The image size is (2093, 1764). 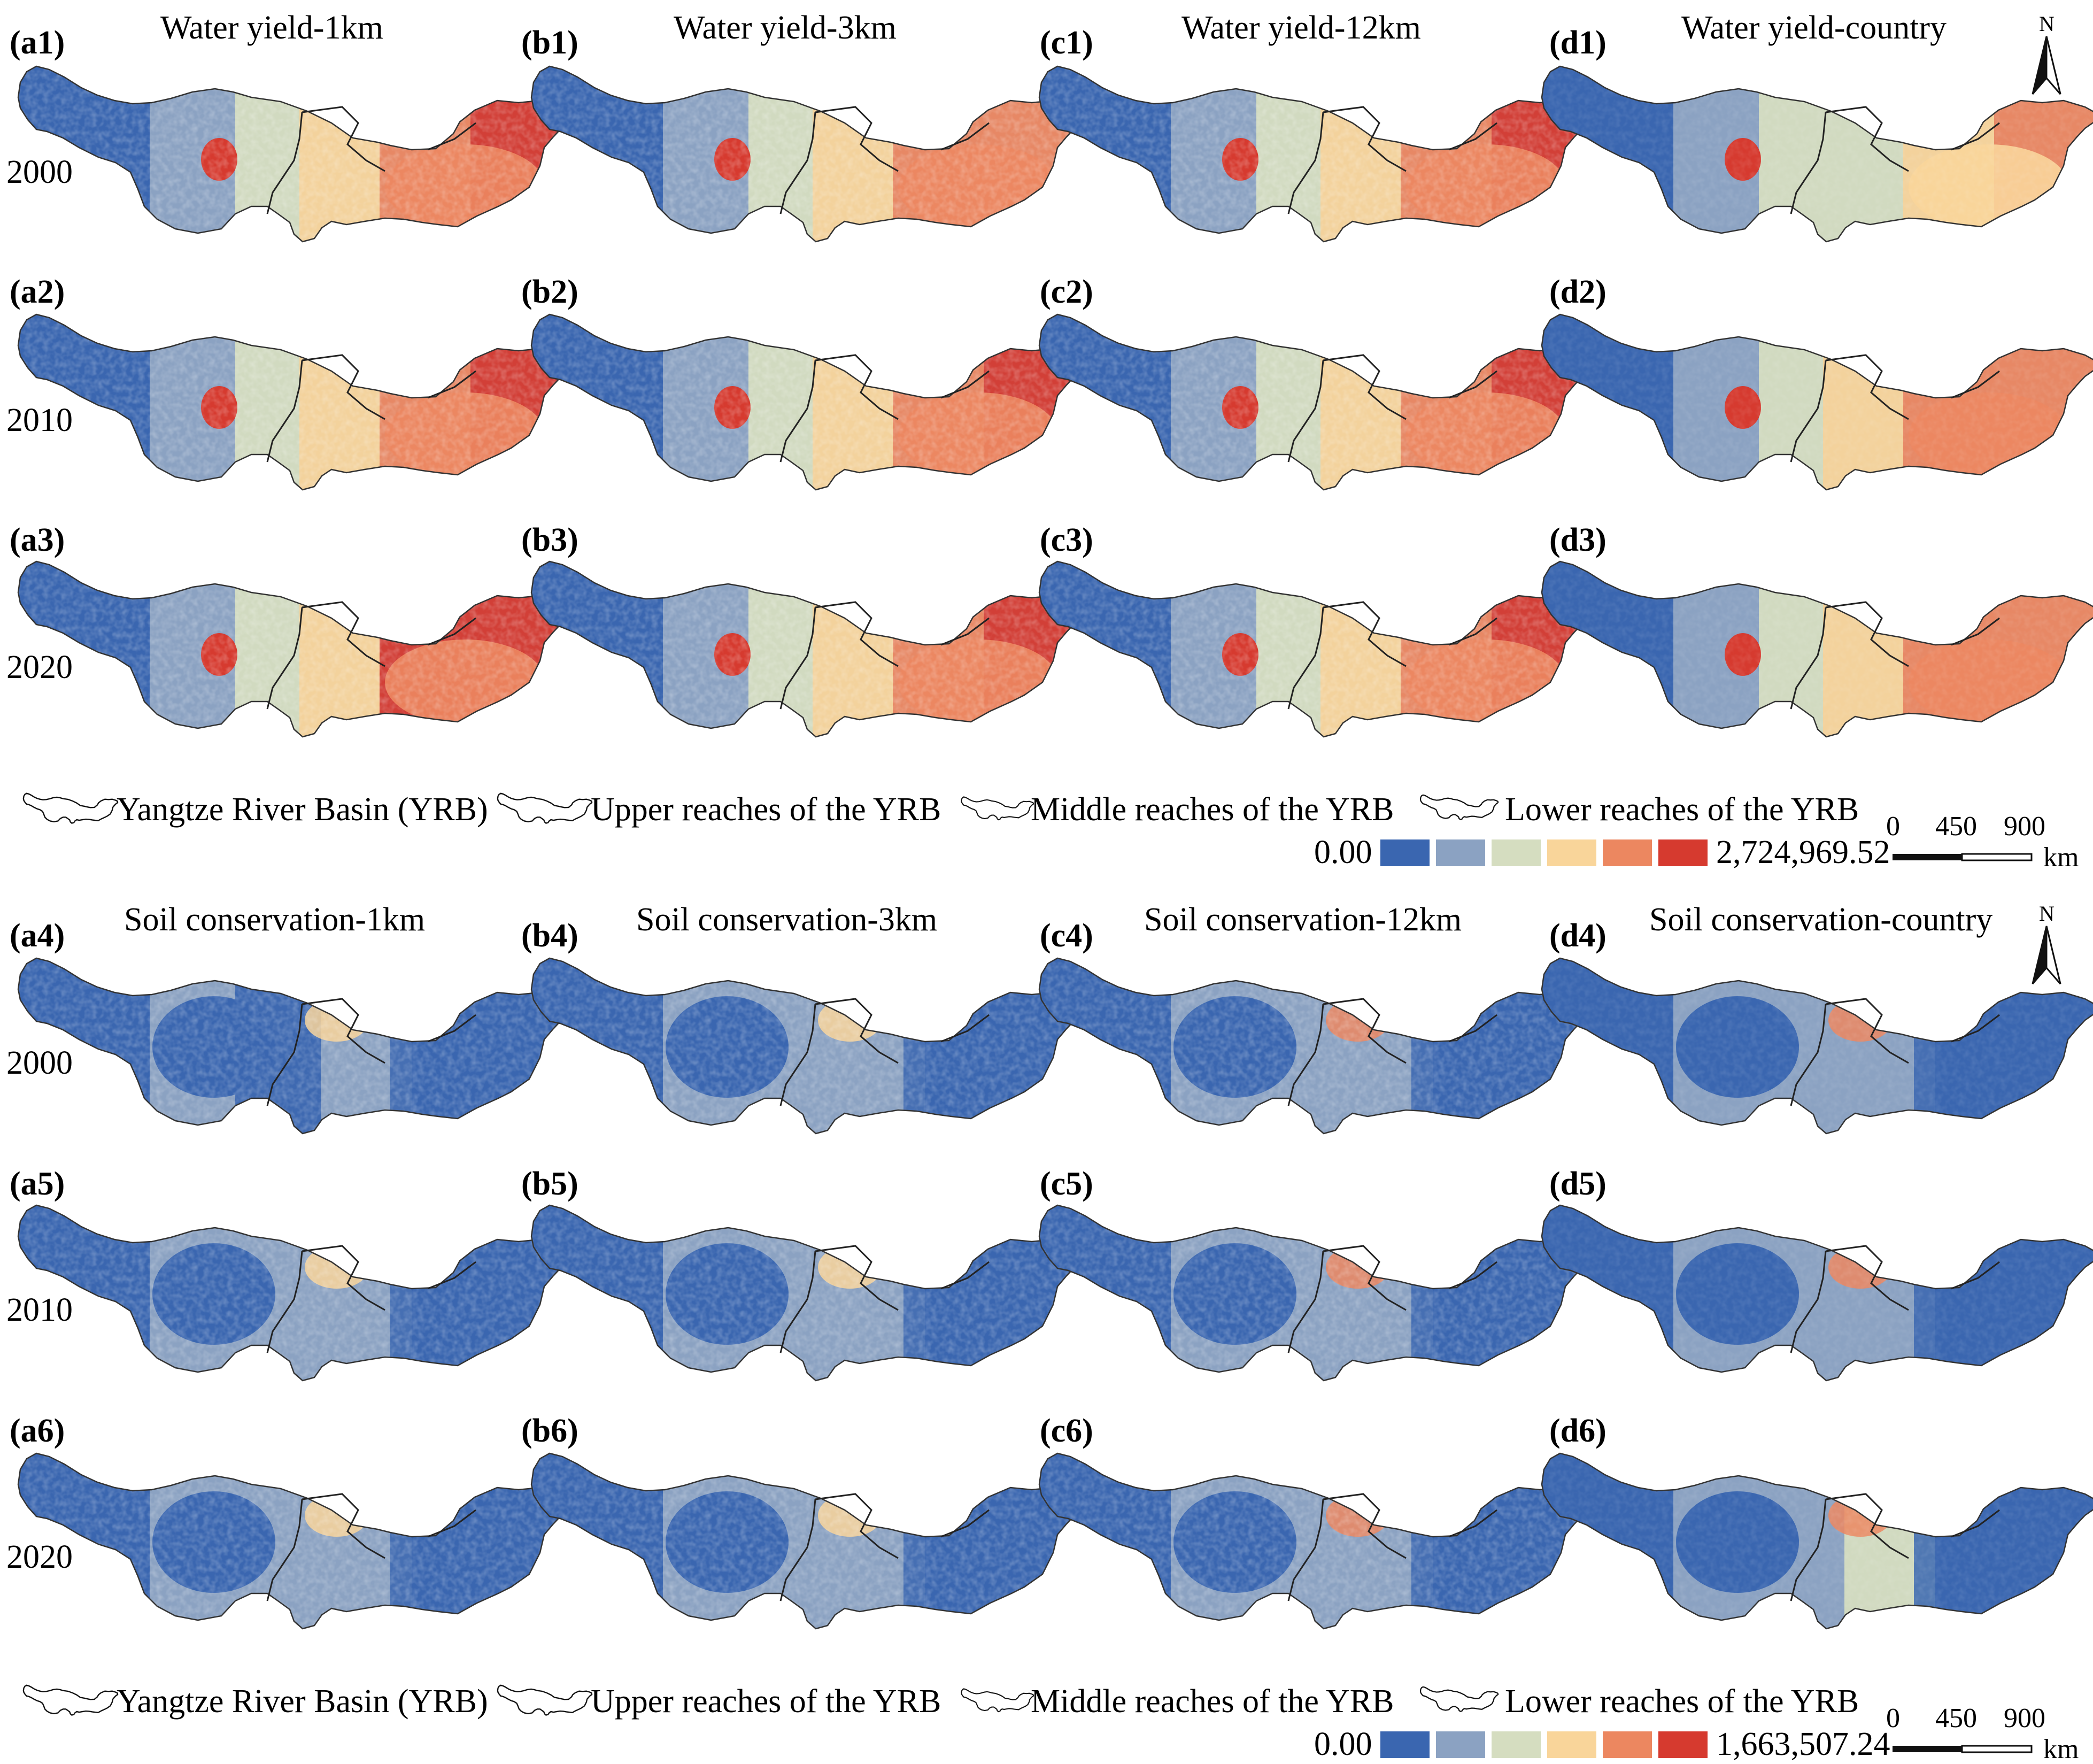 What do you see at coordinates (1578, 43) in the screenshot?
I see `panel-label: (d1)` at bounding box center [1578, 43].